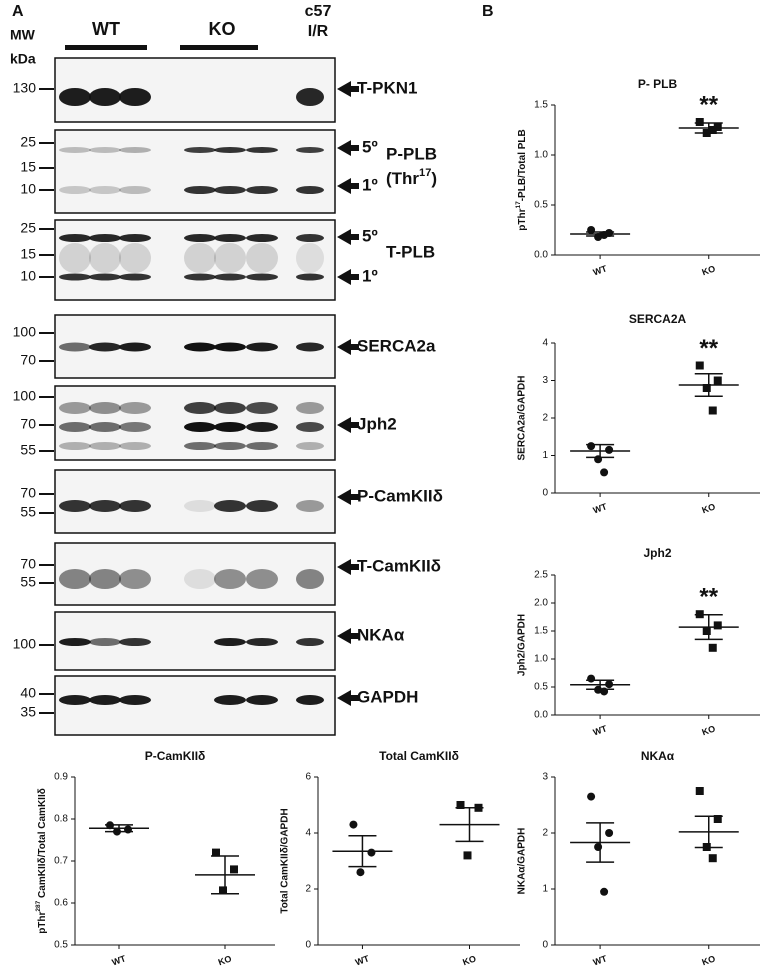 The height and width of the screenshot is (974, 781). What do you see at coordinates (541, 603) in the screenshot?
I see `y-tick-label: 2.0` at bounding box center [541, 603].